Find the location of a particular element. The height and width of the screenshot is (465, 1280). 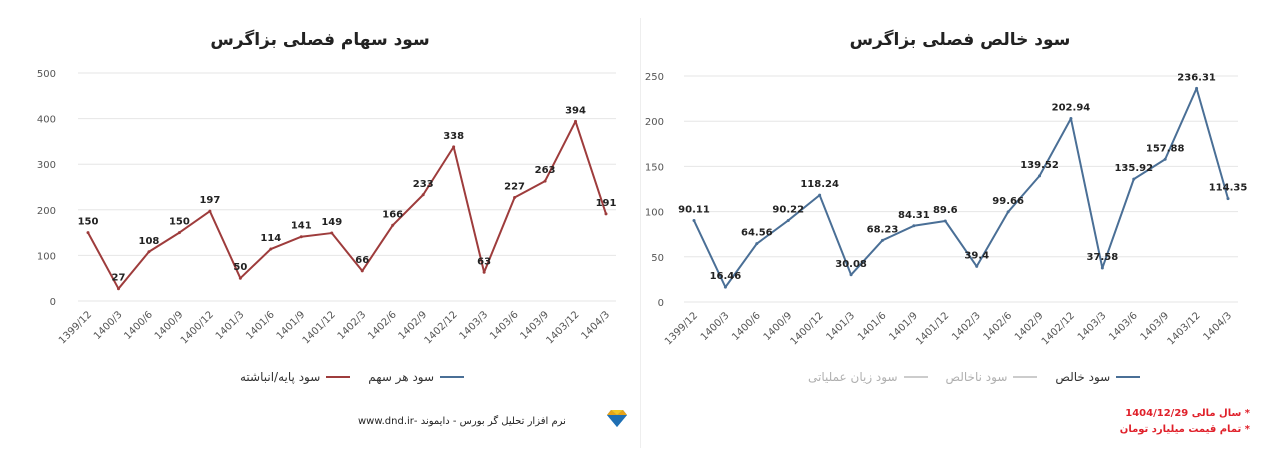

legend-item-eps: سود هر سهم is located at coordinates (416, 377).